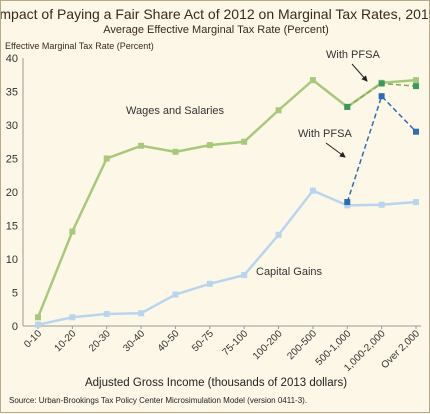 This screenshot has height=414, width=430. I want to click on y-tick-label: 15, so click(12, 227).